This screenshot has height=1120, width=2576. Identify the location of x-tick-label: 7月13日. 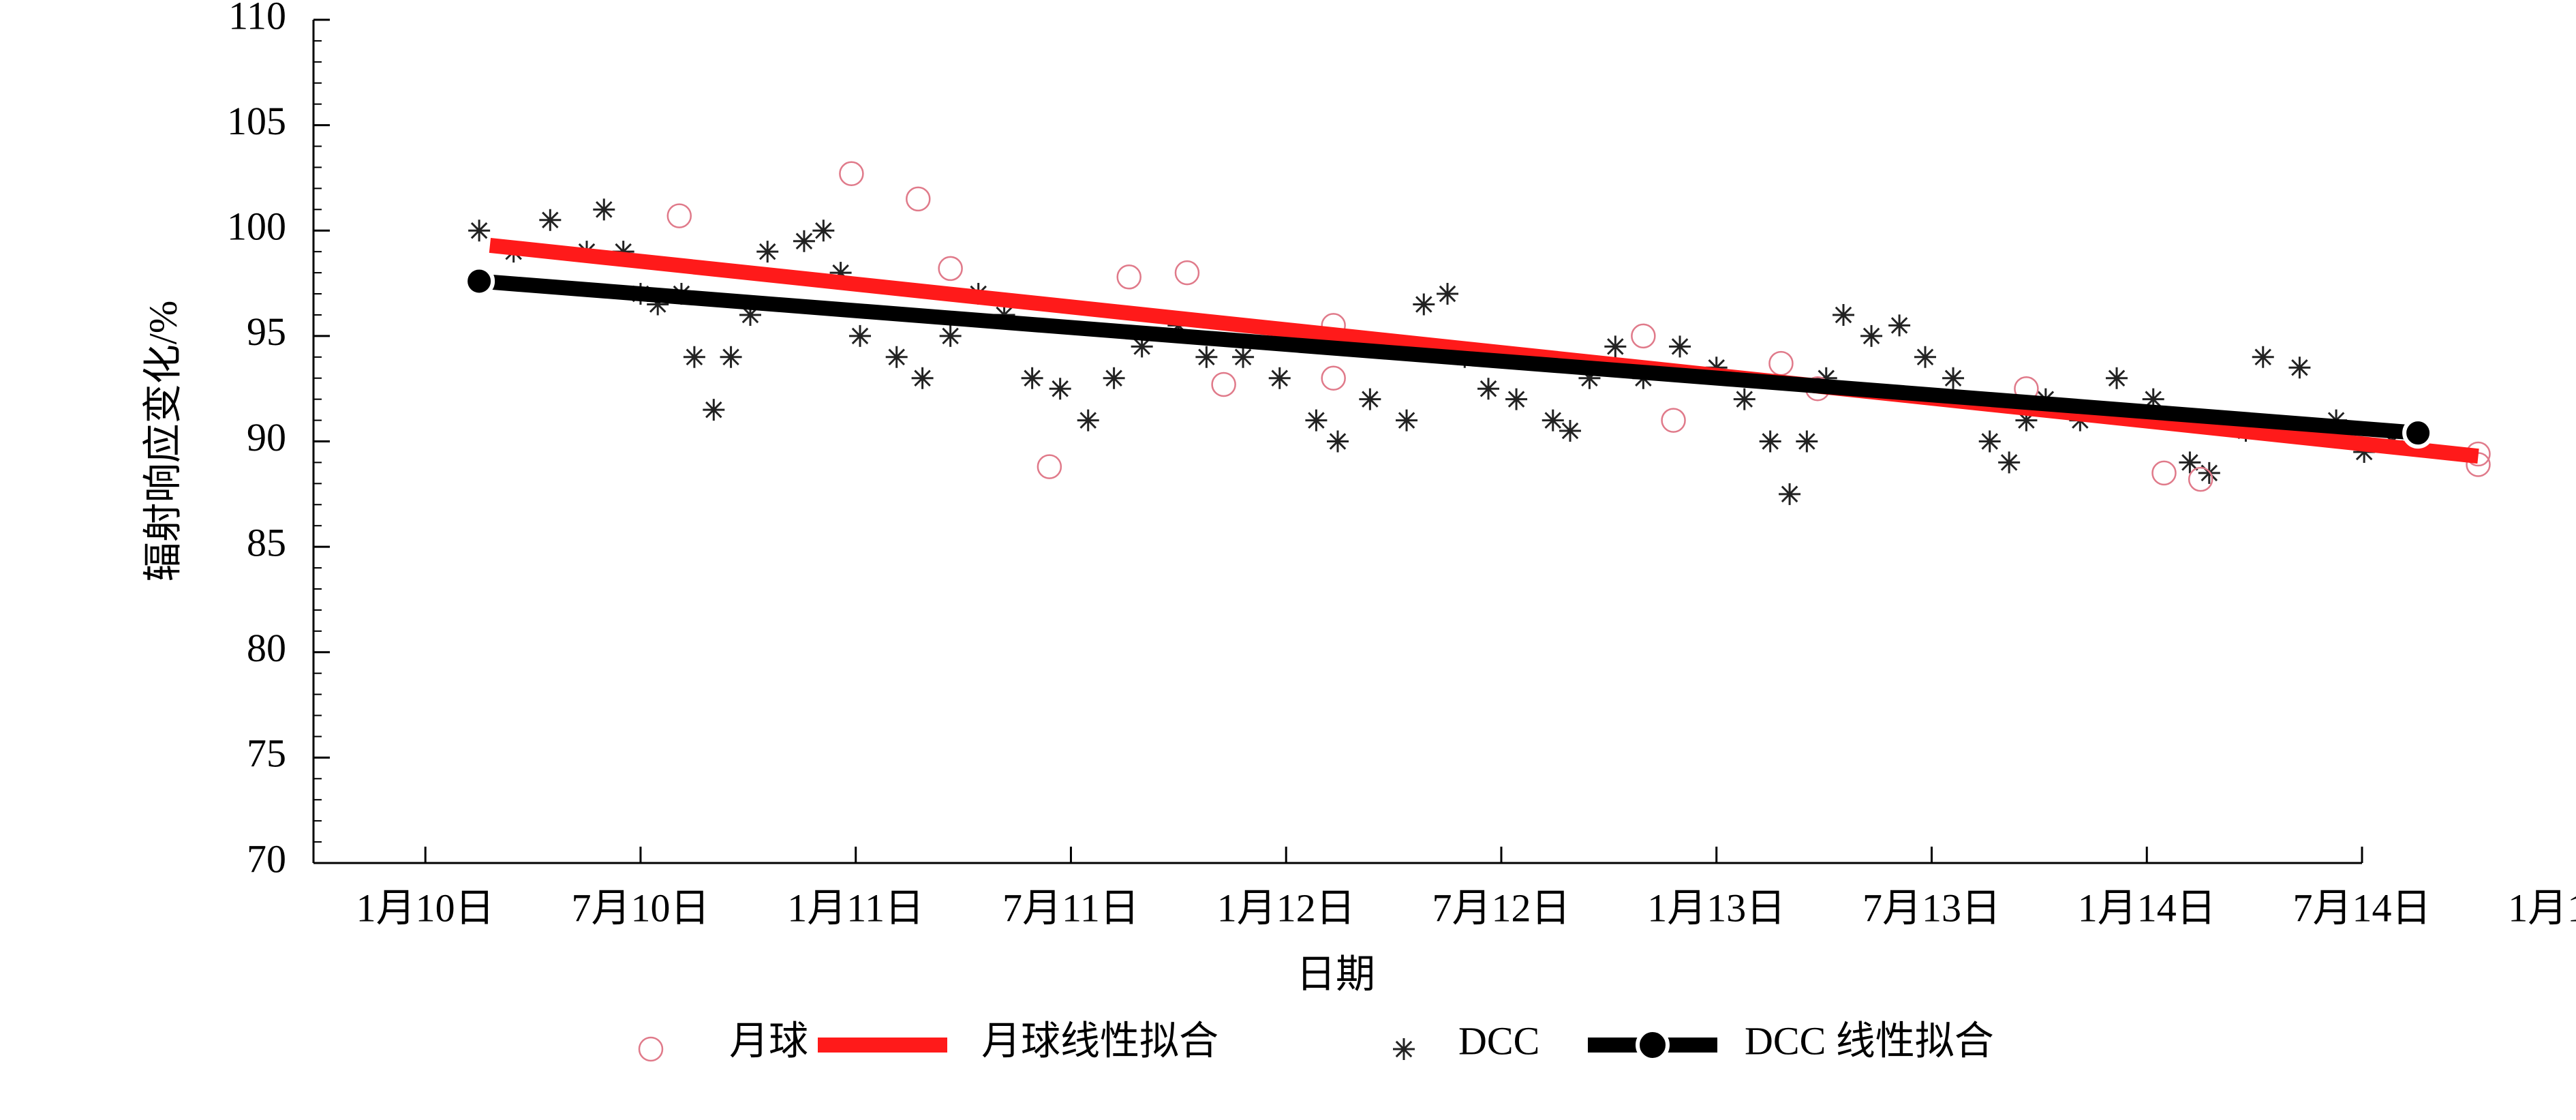
(1932, 908).